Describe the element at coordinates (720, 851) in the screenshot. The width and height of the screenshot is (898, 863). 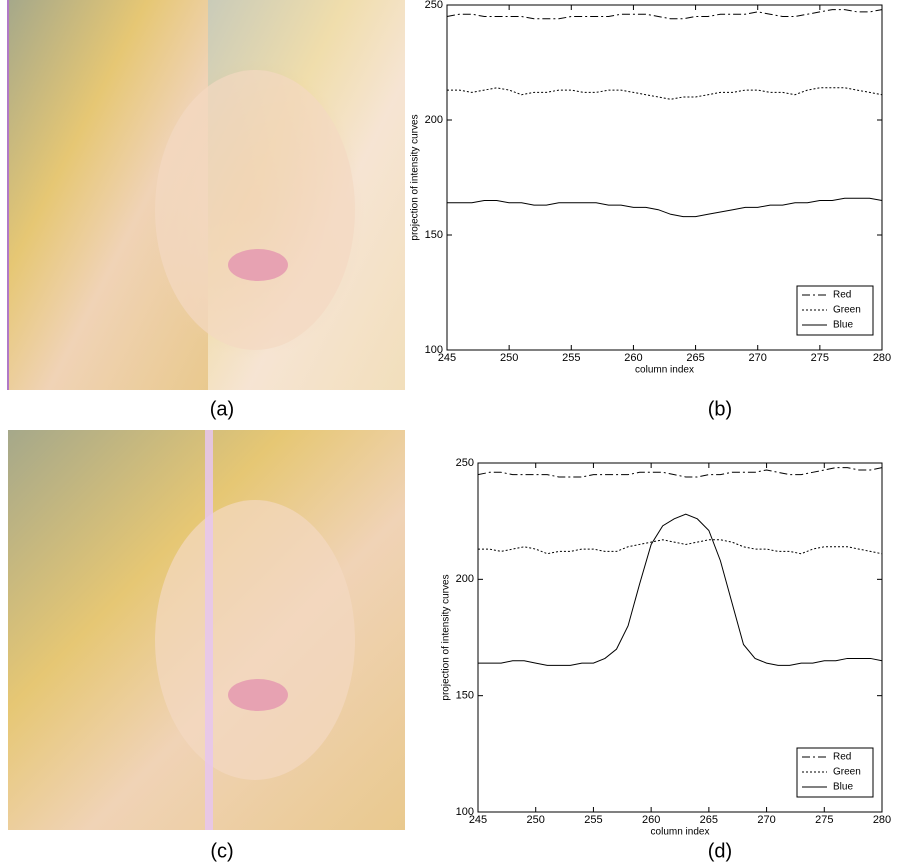
I see `caption: (d)` at that location.